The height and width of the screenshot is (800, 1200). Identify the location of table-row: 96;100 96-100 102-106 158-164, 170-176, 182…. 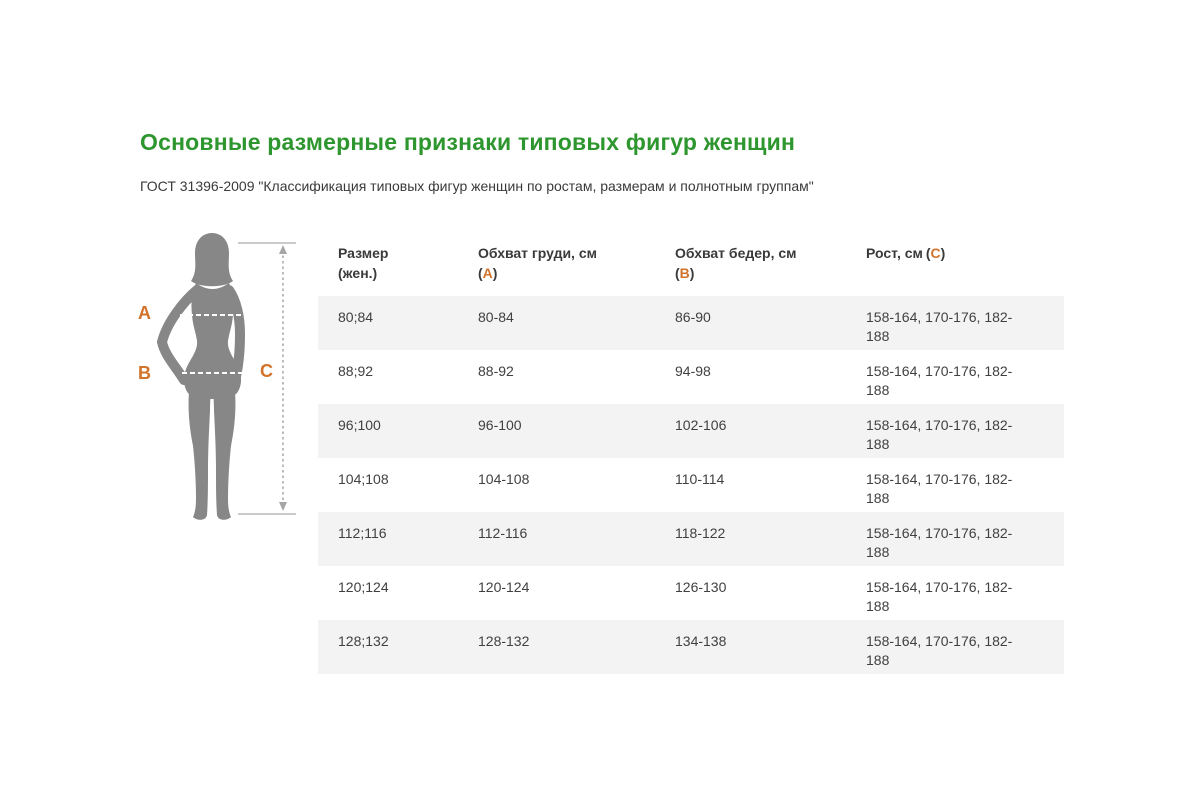
(691, 431).